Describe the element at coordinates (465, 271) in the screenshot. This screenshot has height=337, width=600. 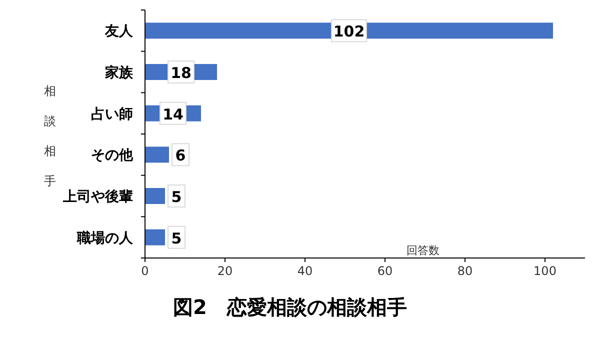
I see `x-tick-label: 80` at that location.